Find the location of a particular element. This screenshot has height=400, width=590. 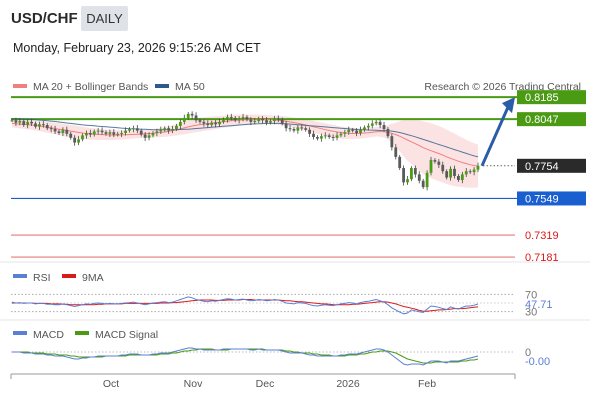

resistance-level-value: 0.8185 is located at coordinates (542, 98).